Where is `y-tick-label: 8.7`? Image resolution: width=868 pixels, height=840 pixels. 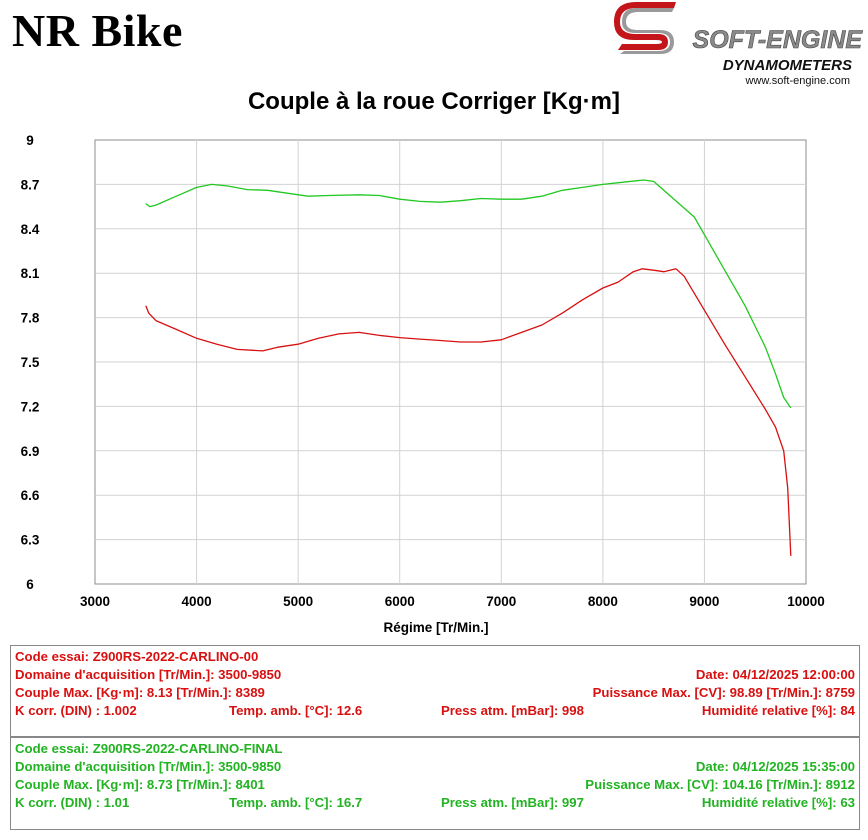
y-tick-label: 8.7 is located at coordinates (30, 184).